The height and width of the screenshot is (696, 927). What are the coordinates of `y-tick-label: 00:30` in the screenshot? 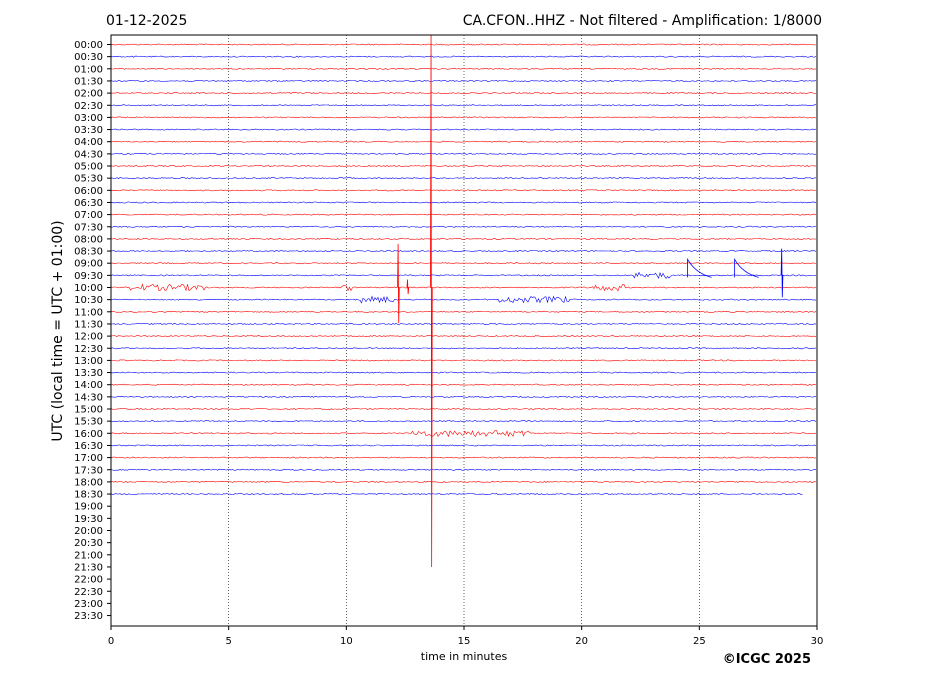 It's located at (88, 57).